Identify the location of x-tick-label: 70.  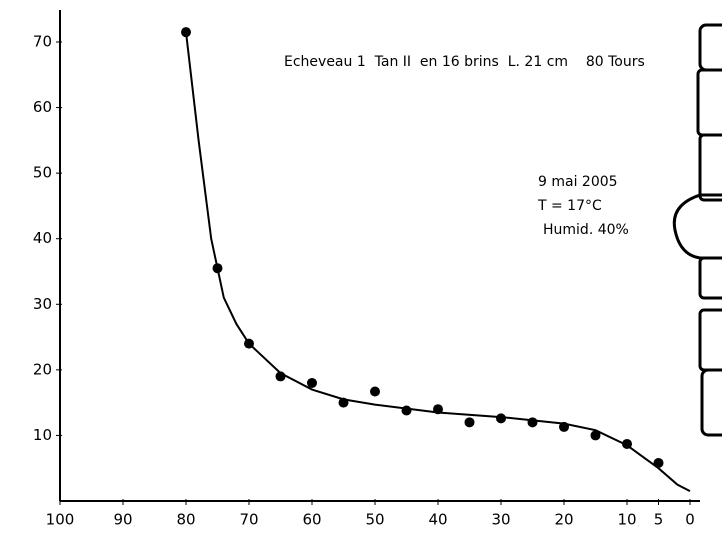
(248, 520).